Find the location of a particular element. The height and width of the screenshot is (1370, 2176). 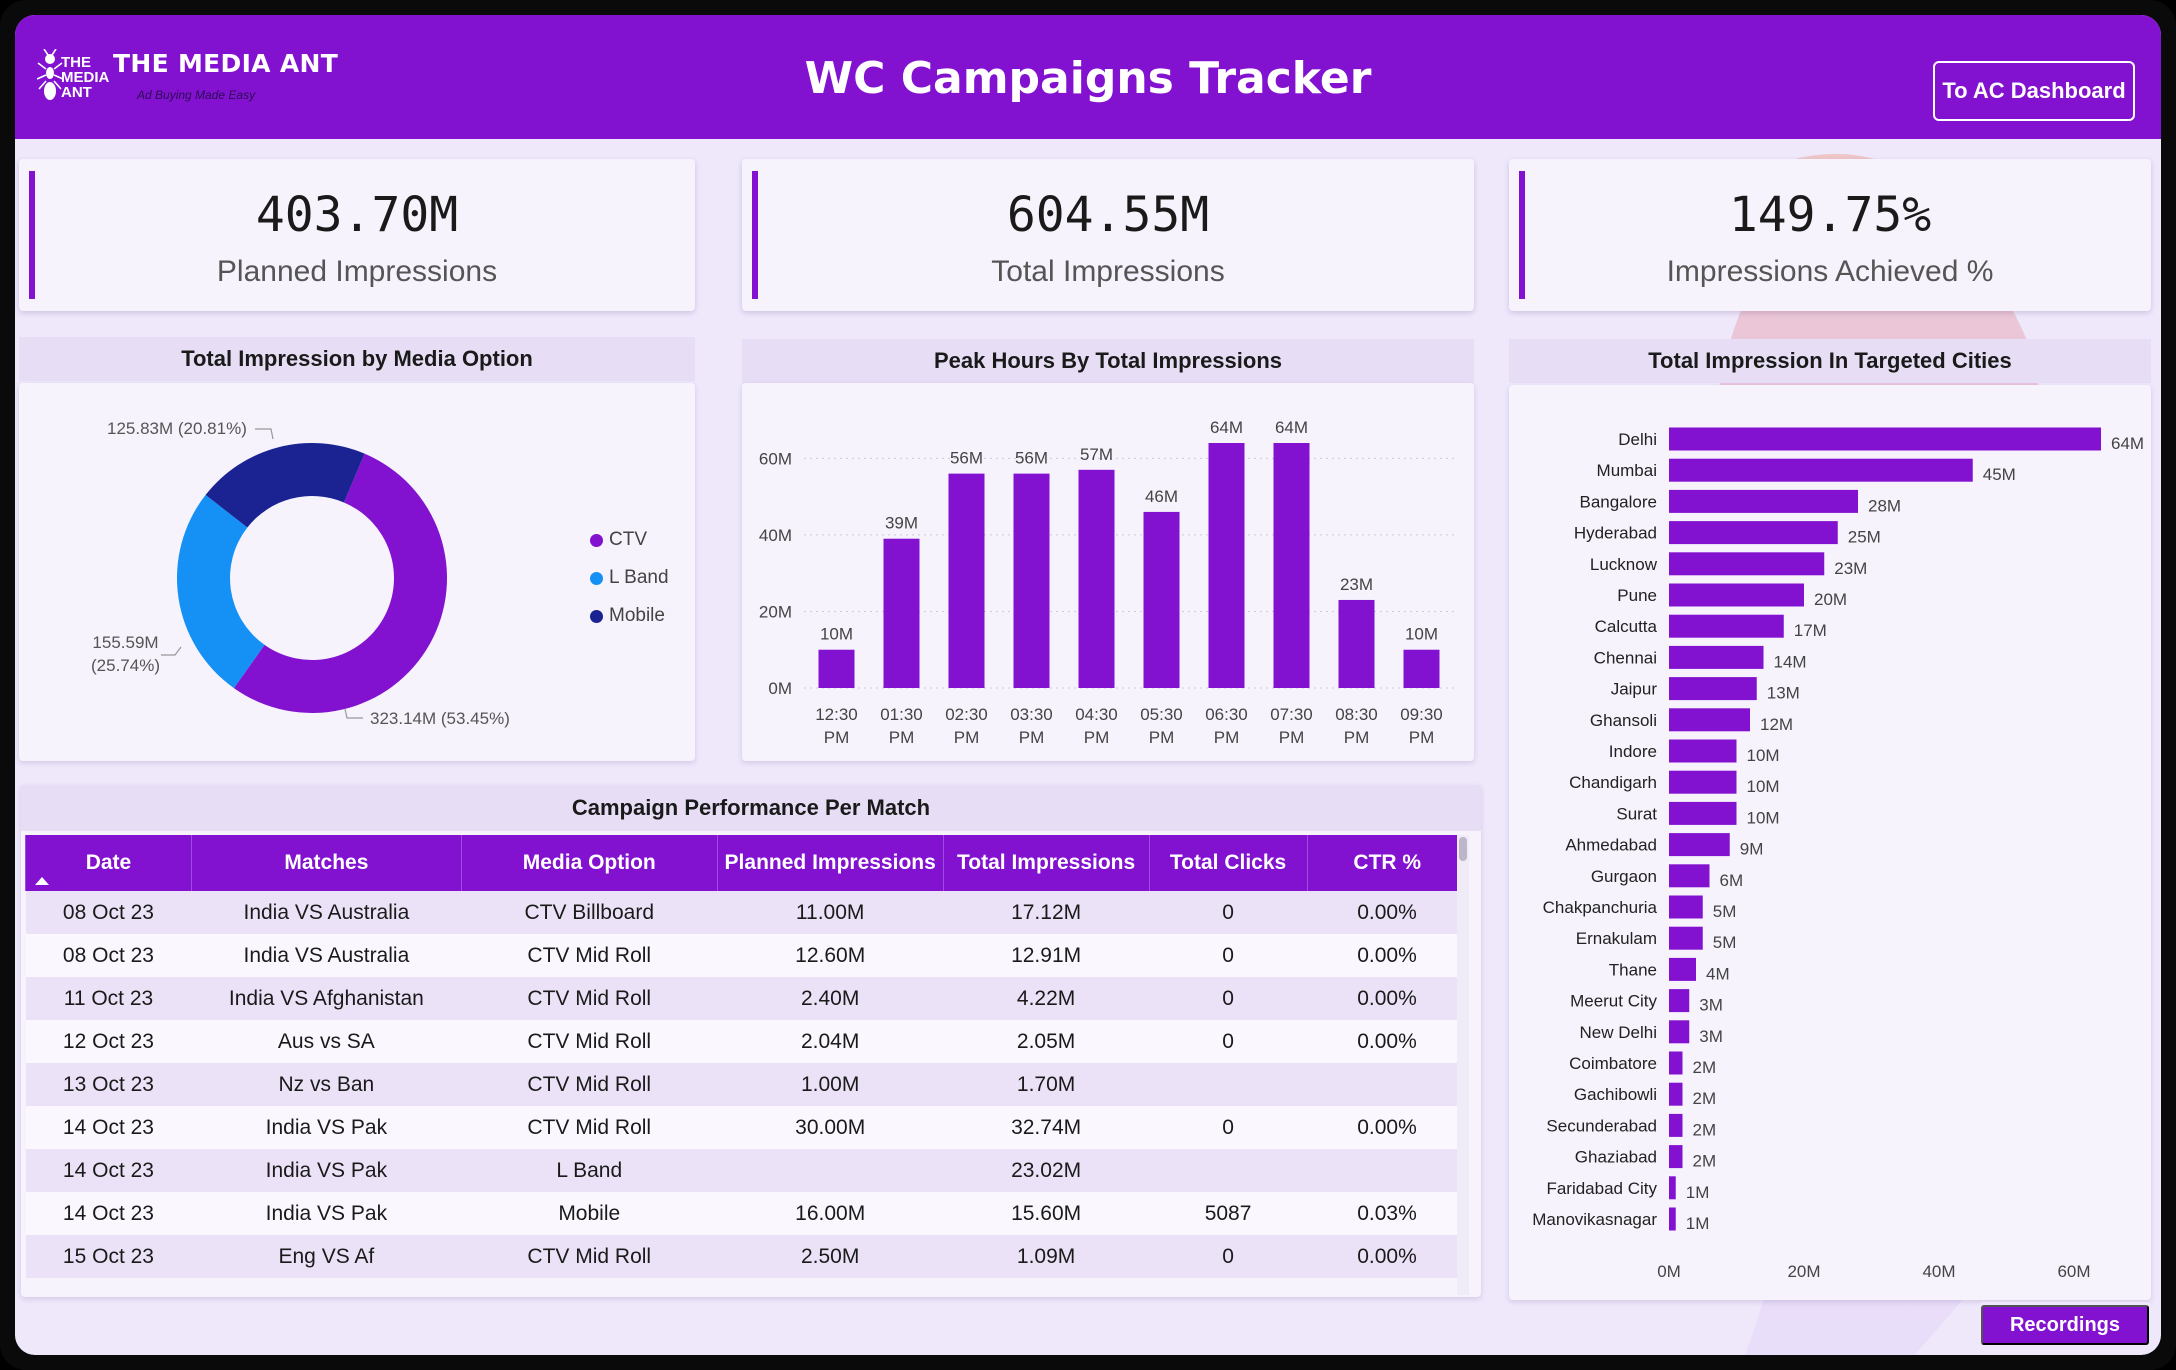

legend-label: CTV is located at coordinates (628, 539).